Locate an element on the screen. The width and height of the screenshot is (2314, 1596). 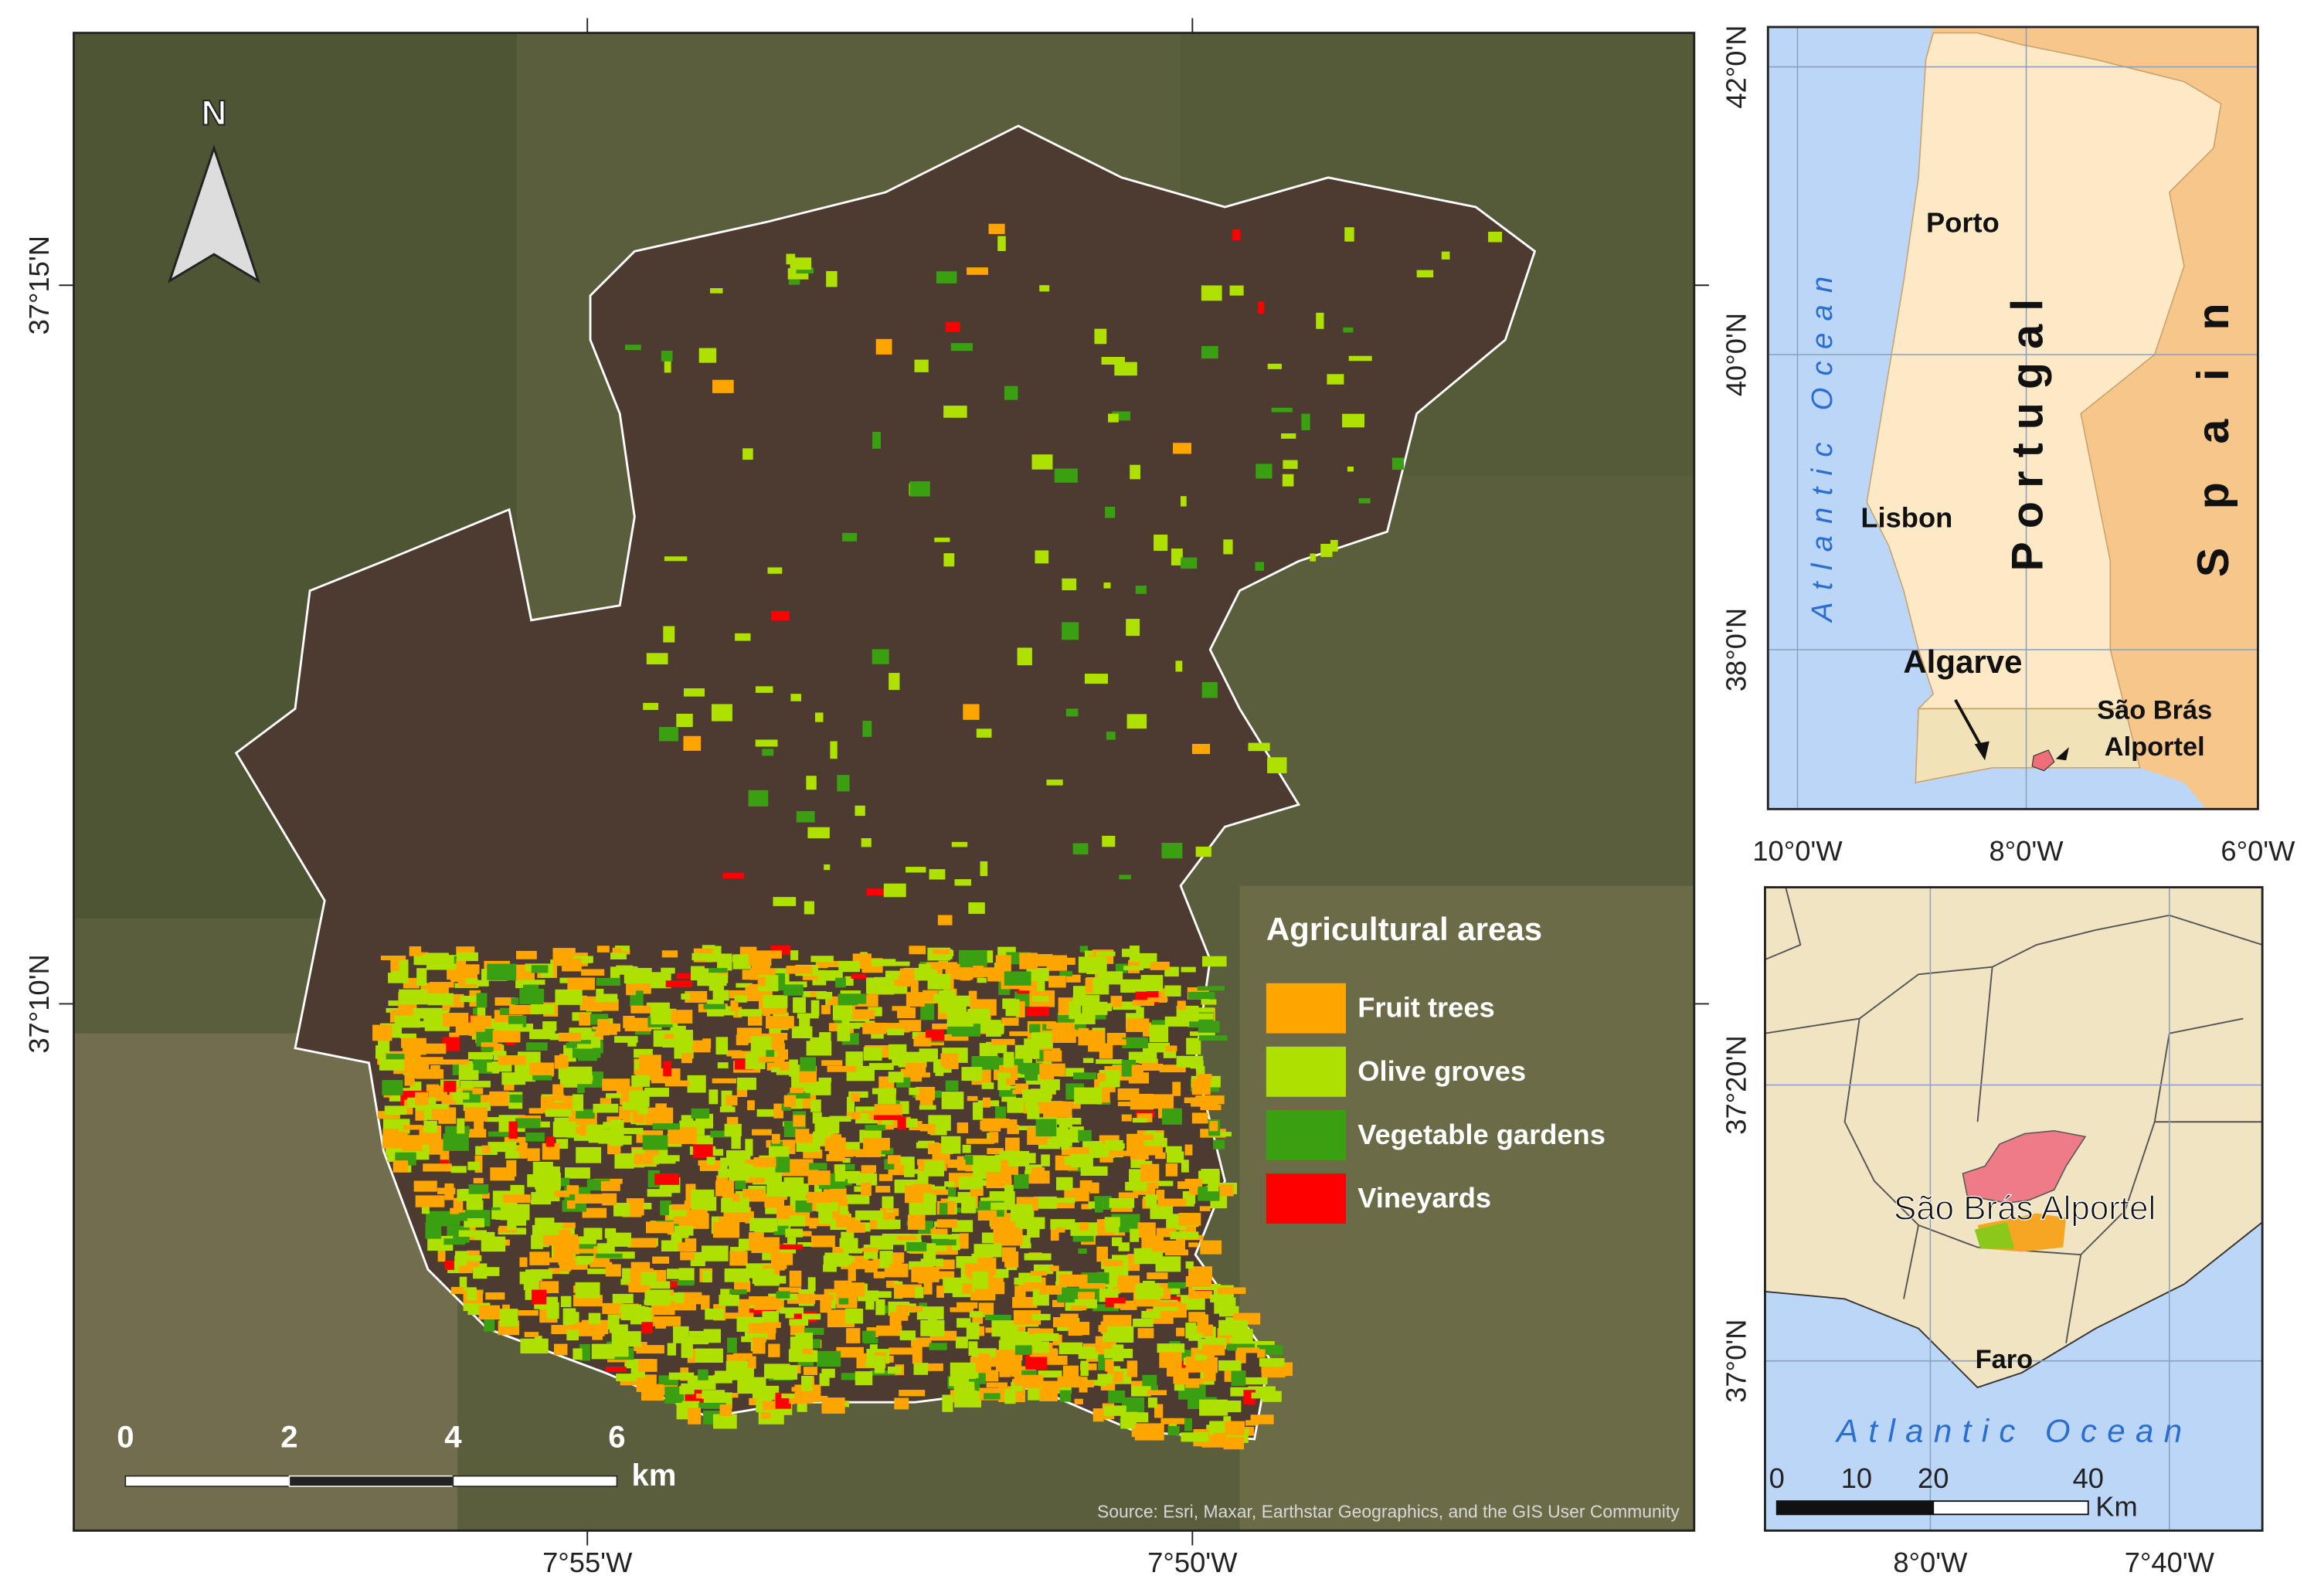
country-label: Spain is located at coordinates (2213, 421).